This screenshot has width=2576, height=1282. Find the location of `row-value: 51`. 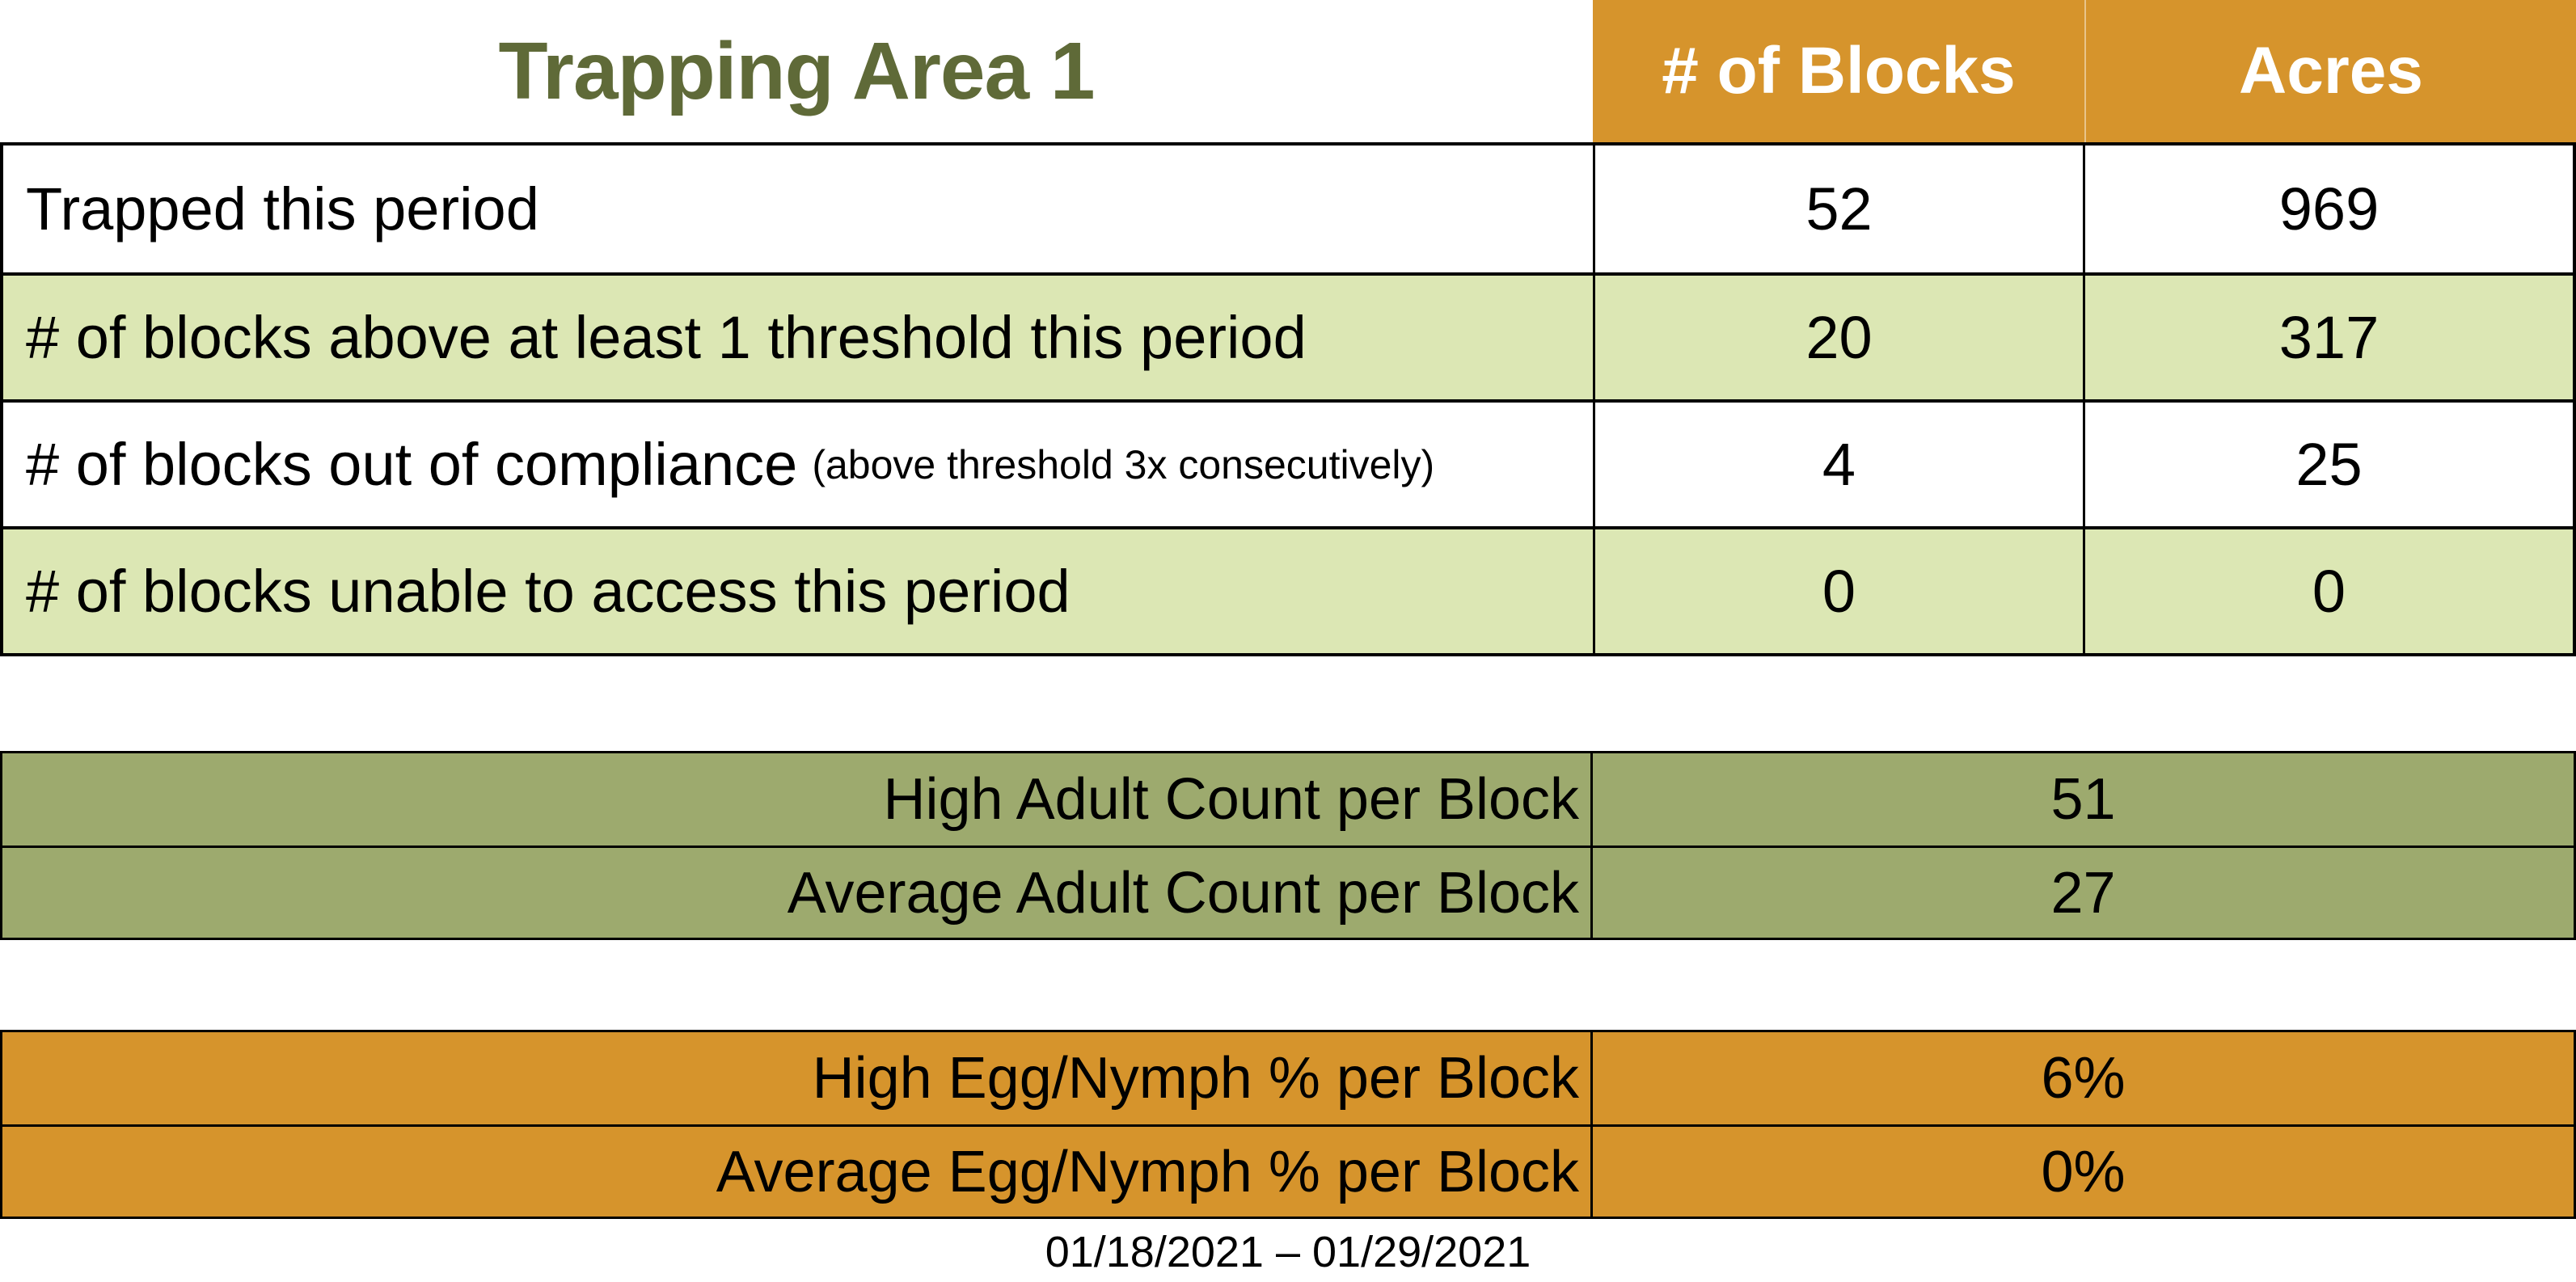

row-value: 51 is located at coordinates (2083, 799).